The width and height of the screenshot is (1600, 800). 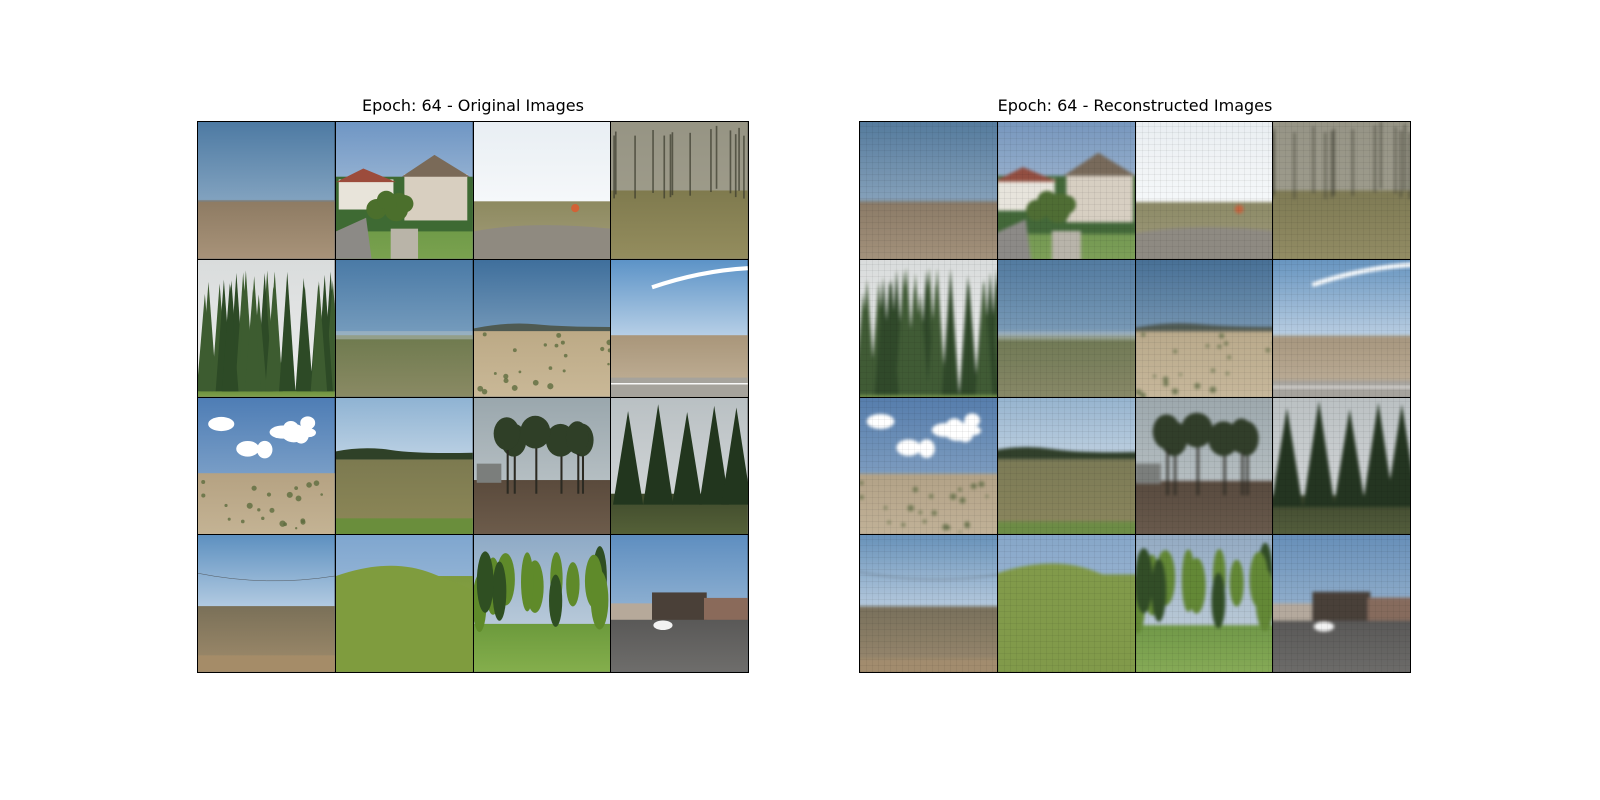 What do you see at coordinates (1135, 105) in the screenshot?
I see `reconstructed-images-title: Epoch: 64 - Reconstructed Images` at bounding box center [1135, 105].